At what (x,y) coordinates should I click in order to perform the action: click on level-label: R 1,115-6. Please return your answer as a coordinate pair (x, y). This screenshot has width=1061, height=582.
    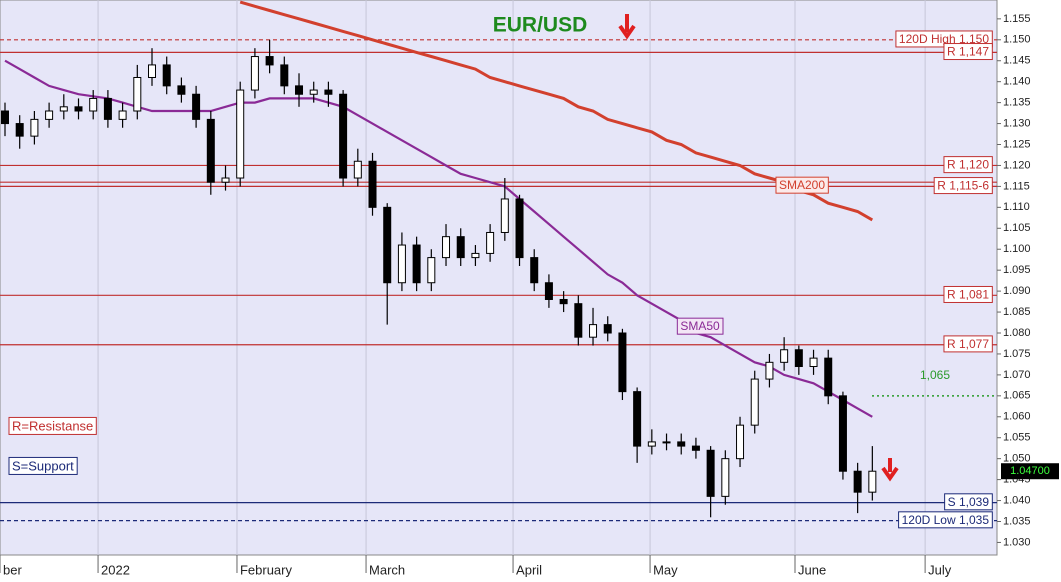
    Looking at the image, I should click on (963, 186).